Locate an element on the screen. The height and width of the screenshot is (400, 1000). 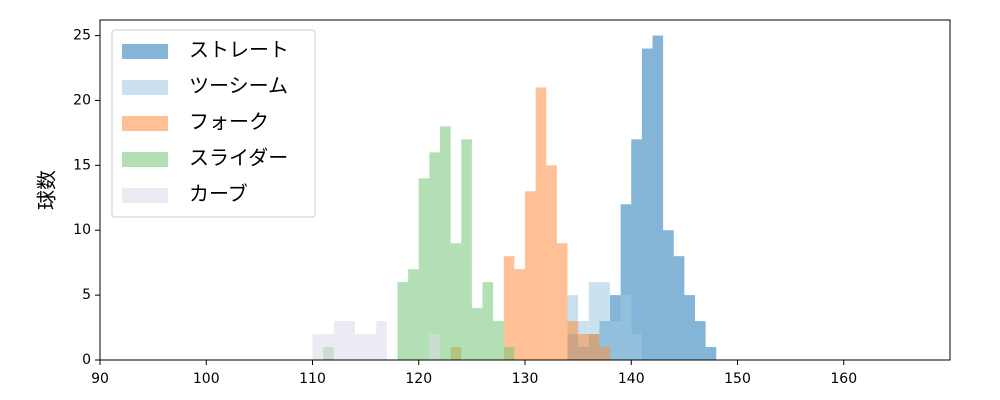
x-tick-label: 110 is located at coordinates (312, 379).